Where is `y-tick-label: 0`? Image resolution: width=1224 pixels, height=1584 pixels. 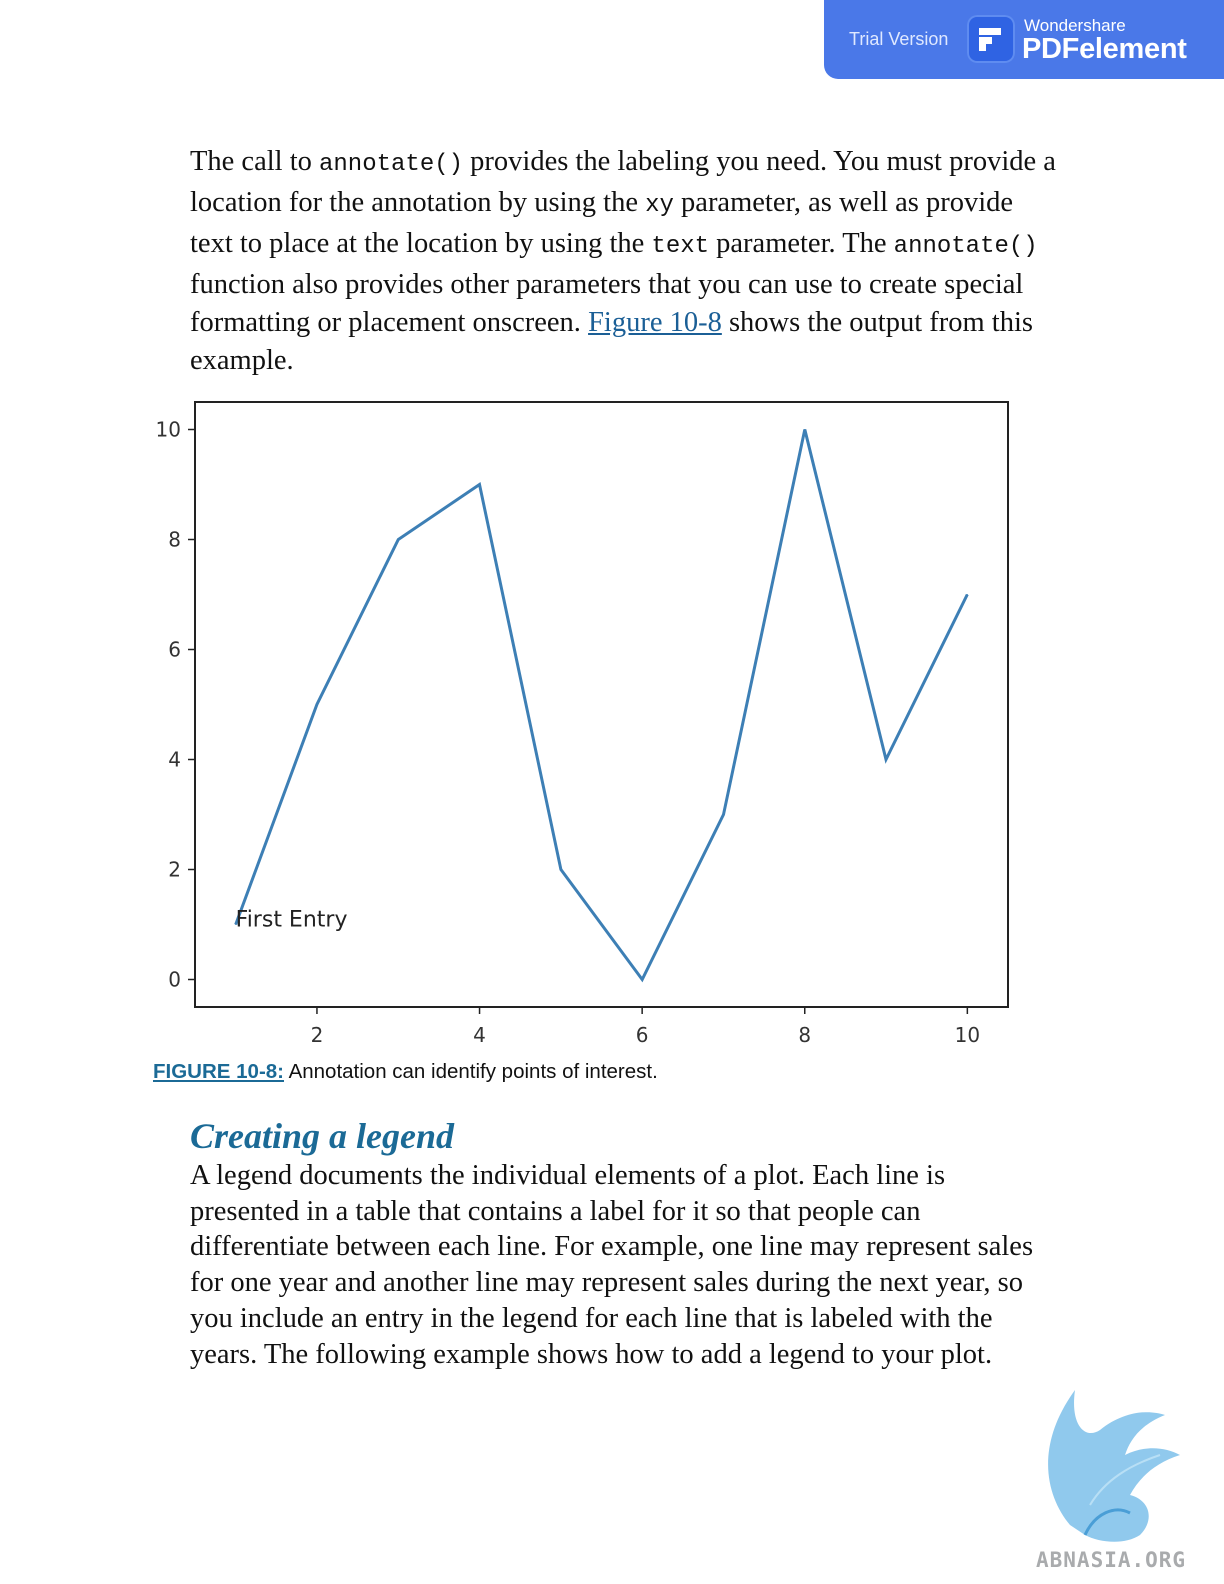 y-tick-label: 0 is located at coordinates (174, 980).